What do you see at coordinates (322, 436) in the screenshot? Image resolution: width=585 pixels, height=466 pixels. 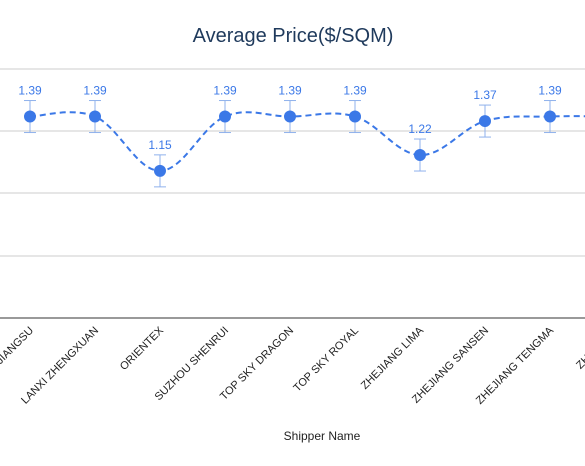 I see `x-axis-label: Shipper Name` at bounding box center [322, 436].